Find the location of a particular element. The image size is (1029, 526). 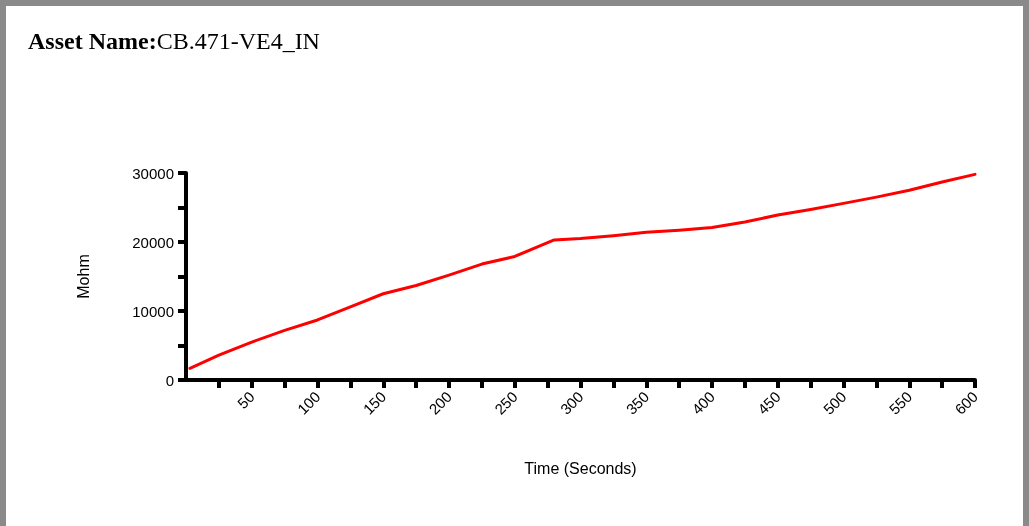

x-tick-label: 150 is located at coordinates (374, 402).